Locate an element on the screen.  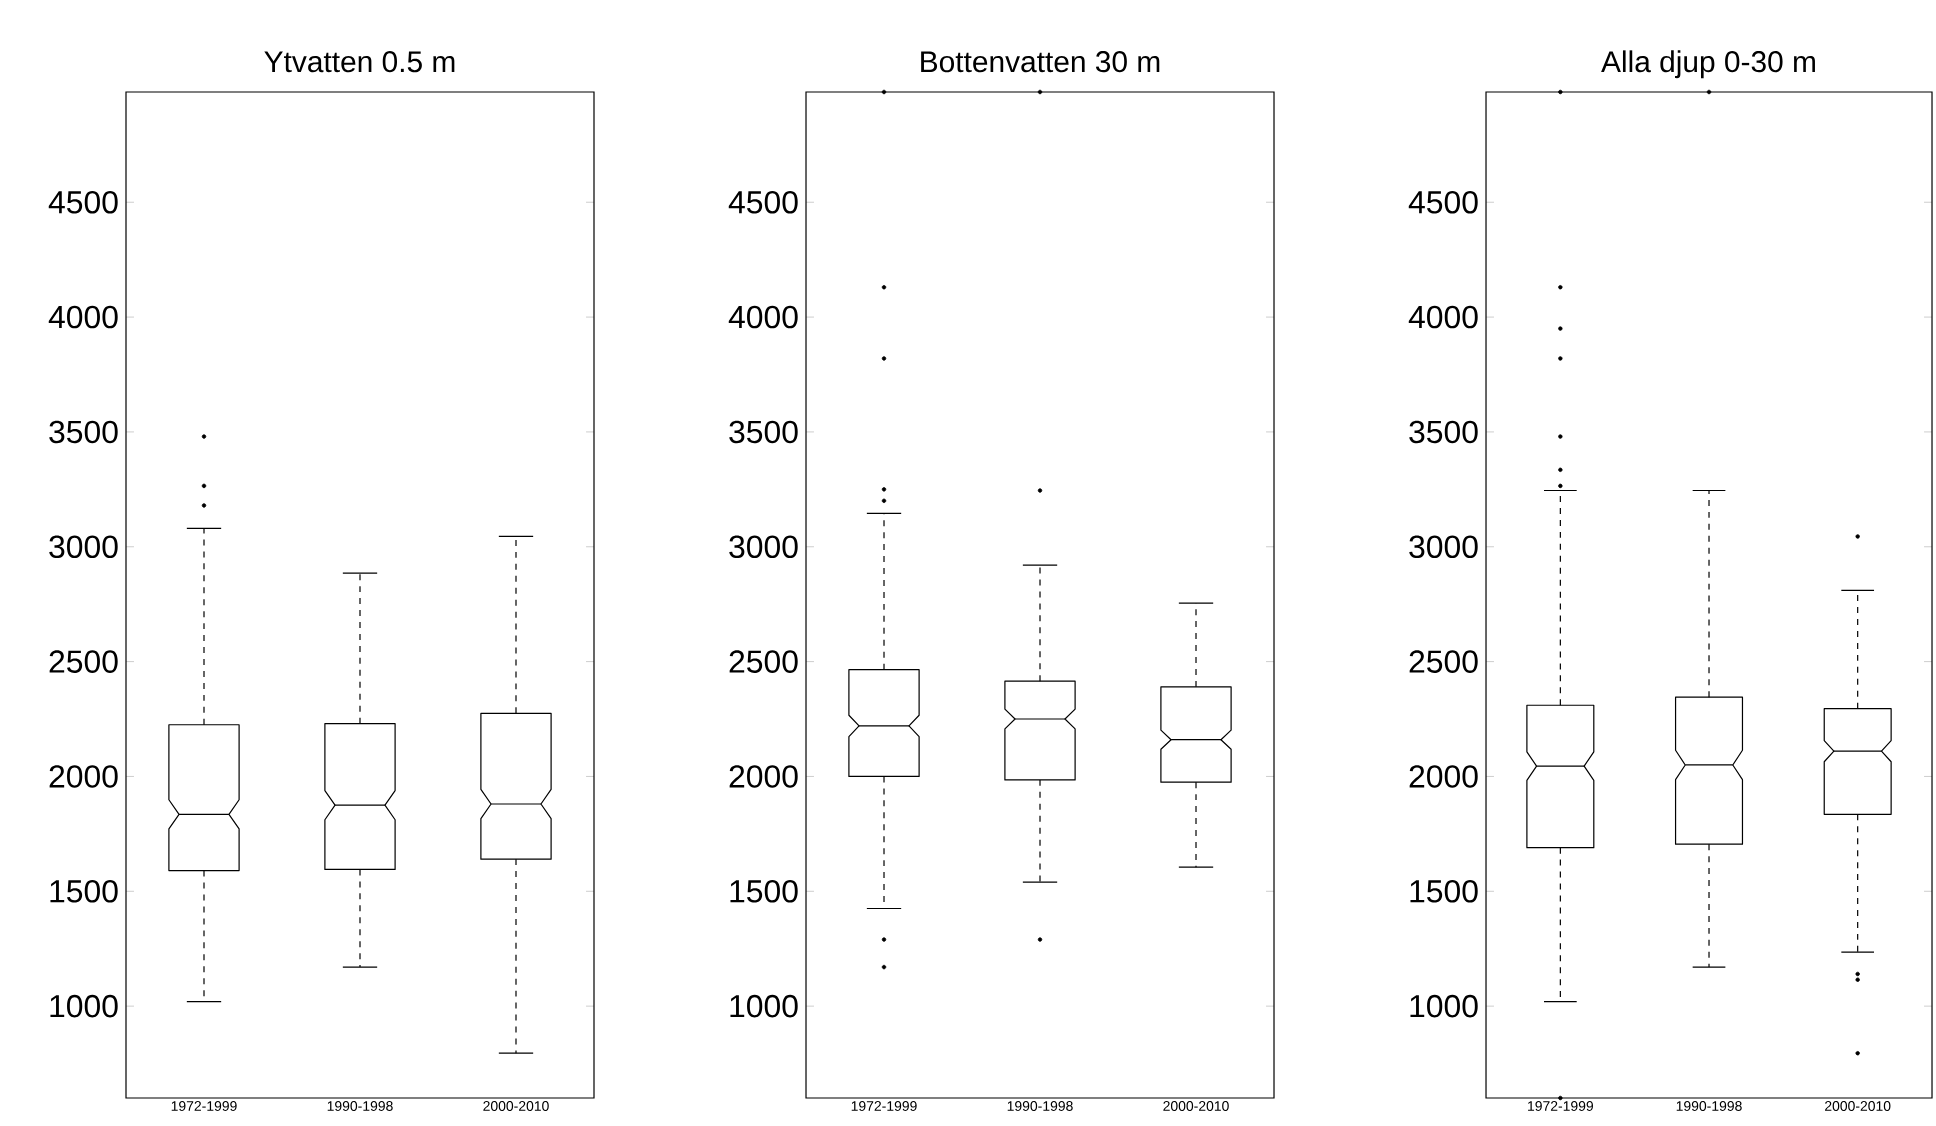
chart-title: Ytvatten 0.5 m is located at coordinates (359, 62).